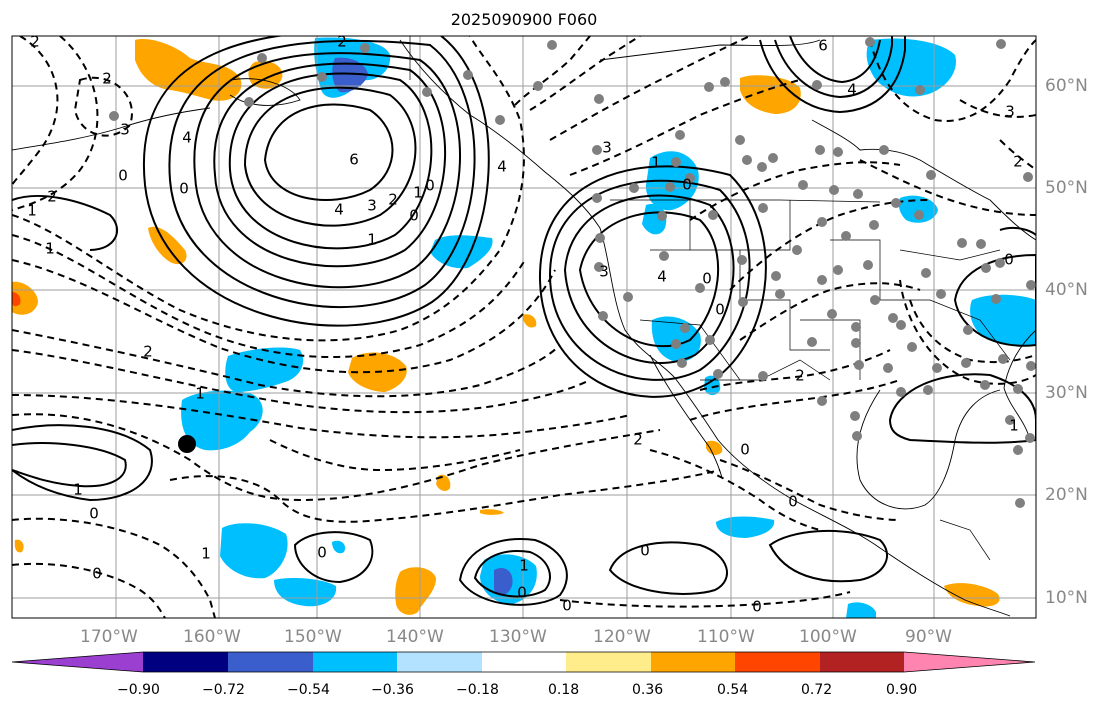  What do you see at coordinates (564, 690) in the screenshot?
I see `colorbar-tick-label: 0.18` at bounding box center [564, 690].